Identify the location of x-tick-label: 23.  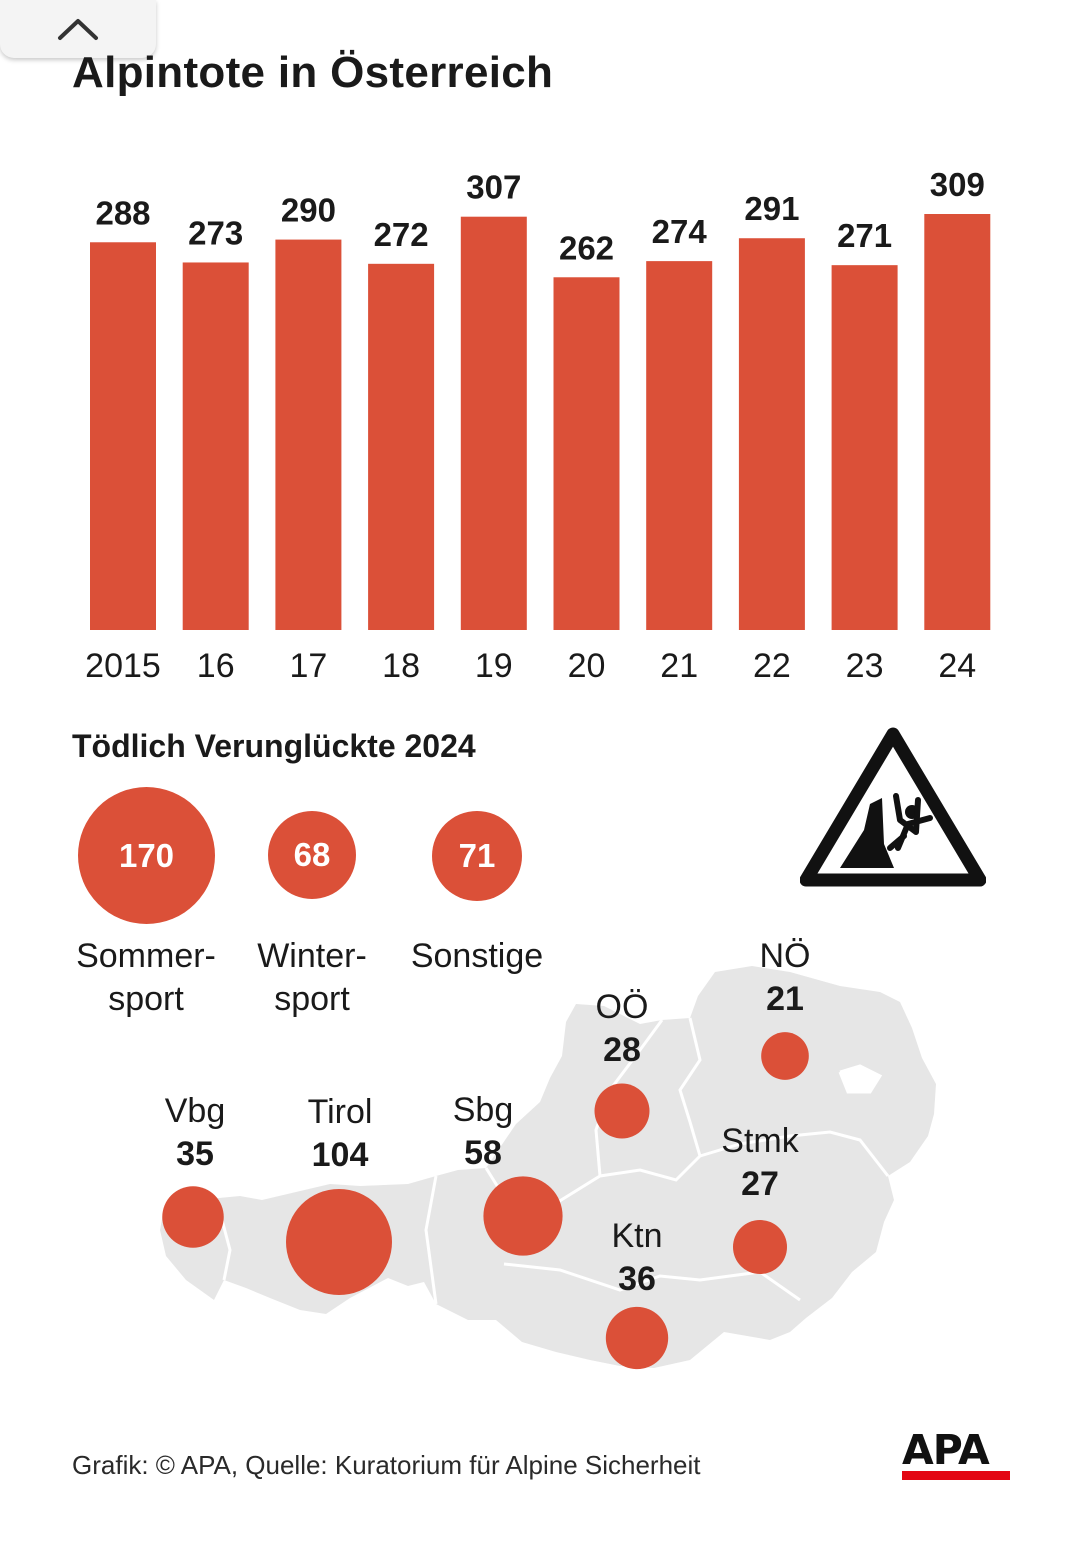
(865, 666).